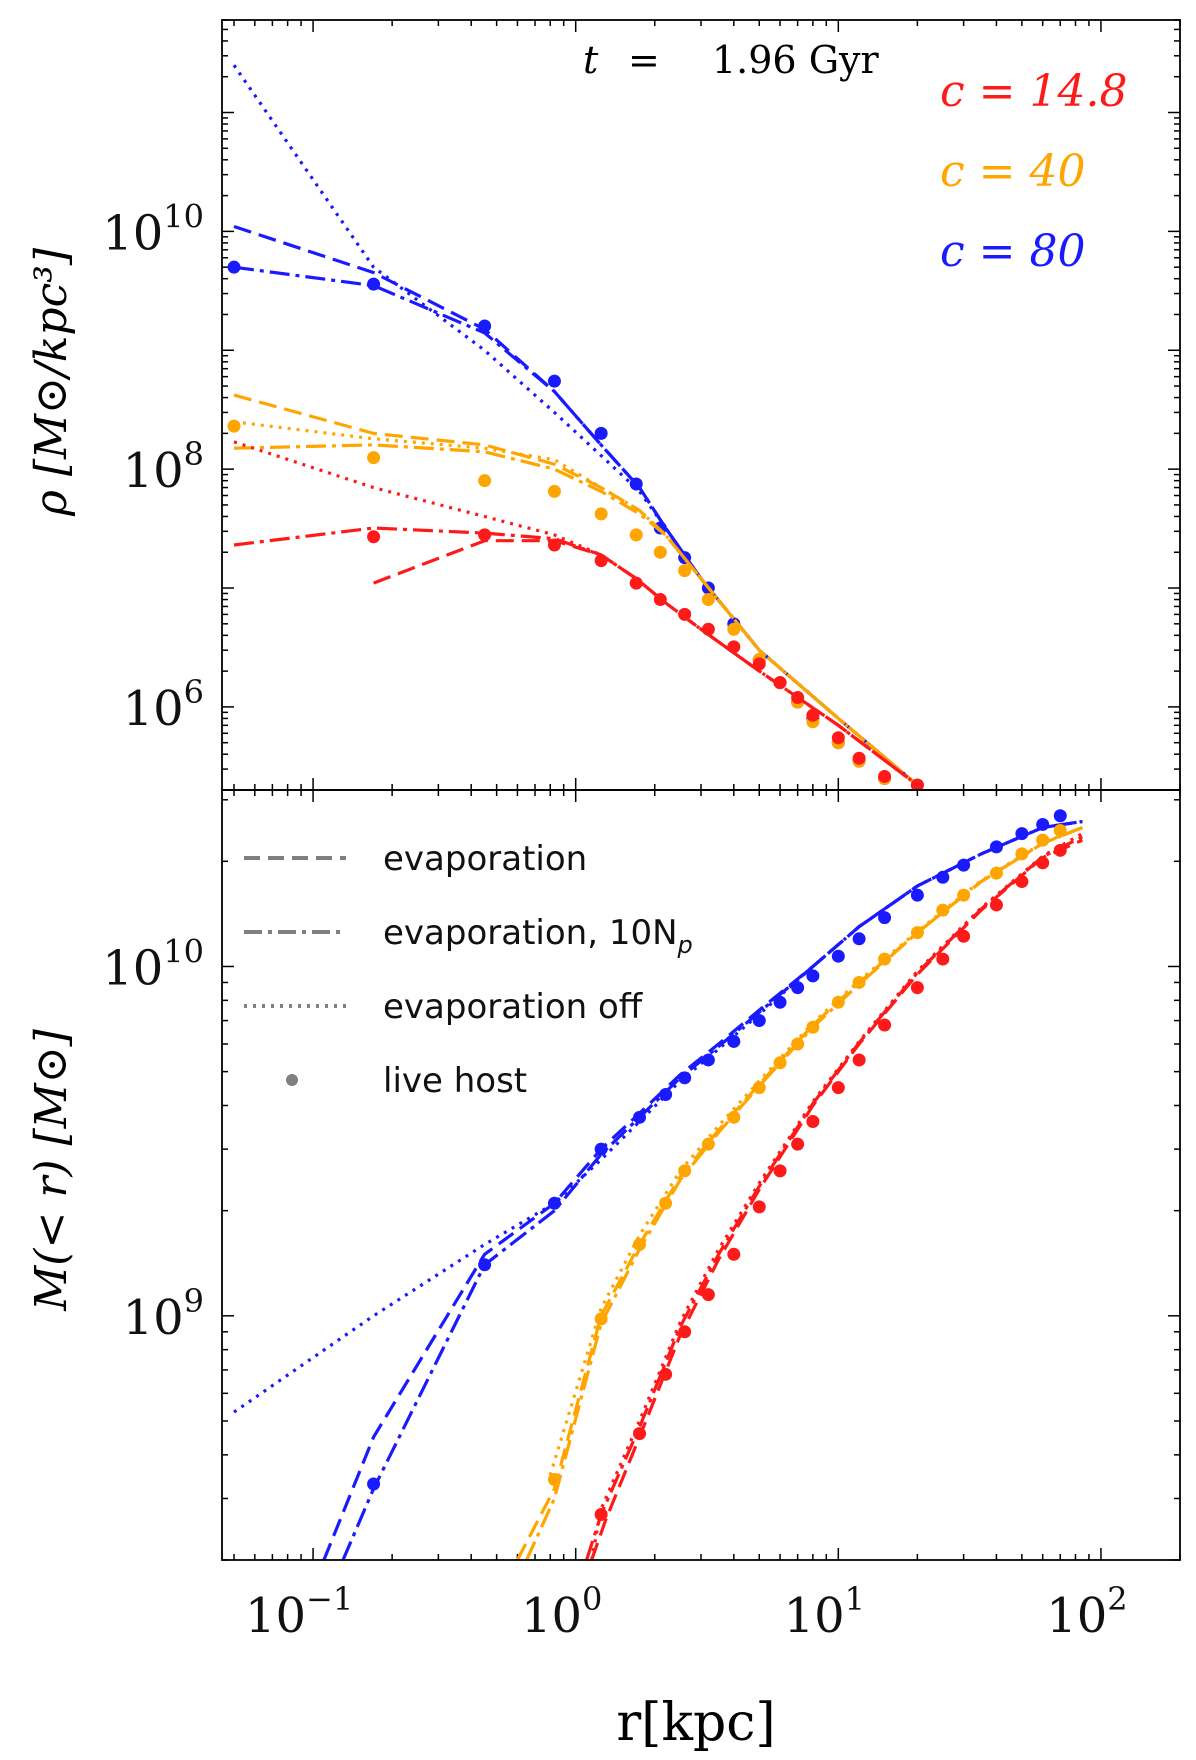  What do you see at coordinates (695, 1723) in the screenshot?
I see `radius-axis-label: r[kpc]` at bounding box center [695, 1723].